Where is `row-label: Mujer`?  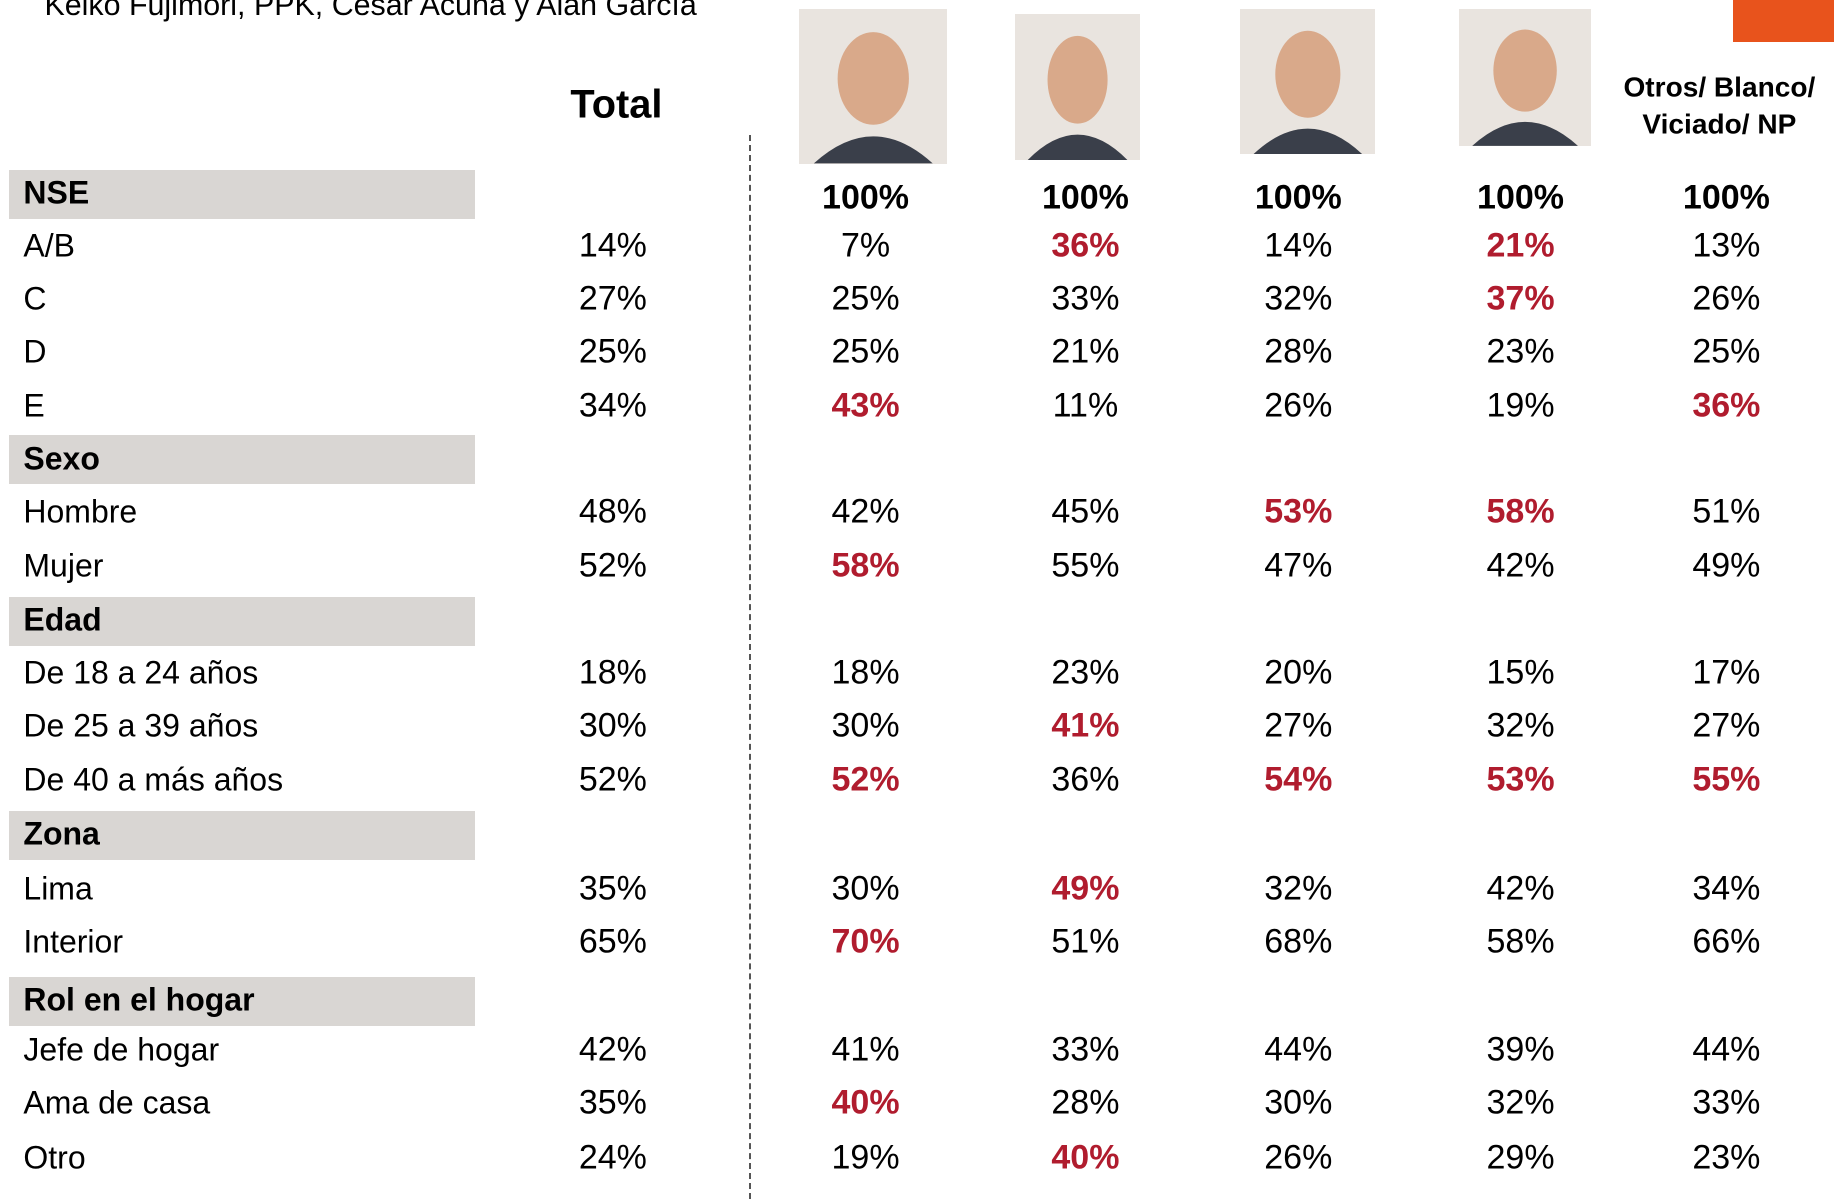 row-label: Mujer is located at coordinates (63, 565).